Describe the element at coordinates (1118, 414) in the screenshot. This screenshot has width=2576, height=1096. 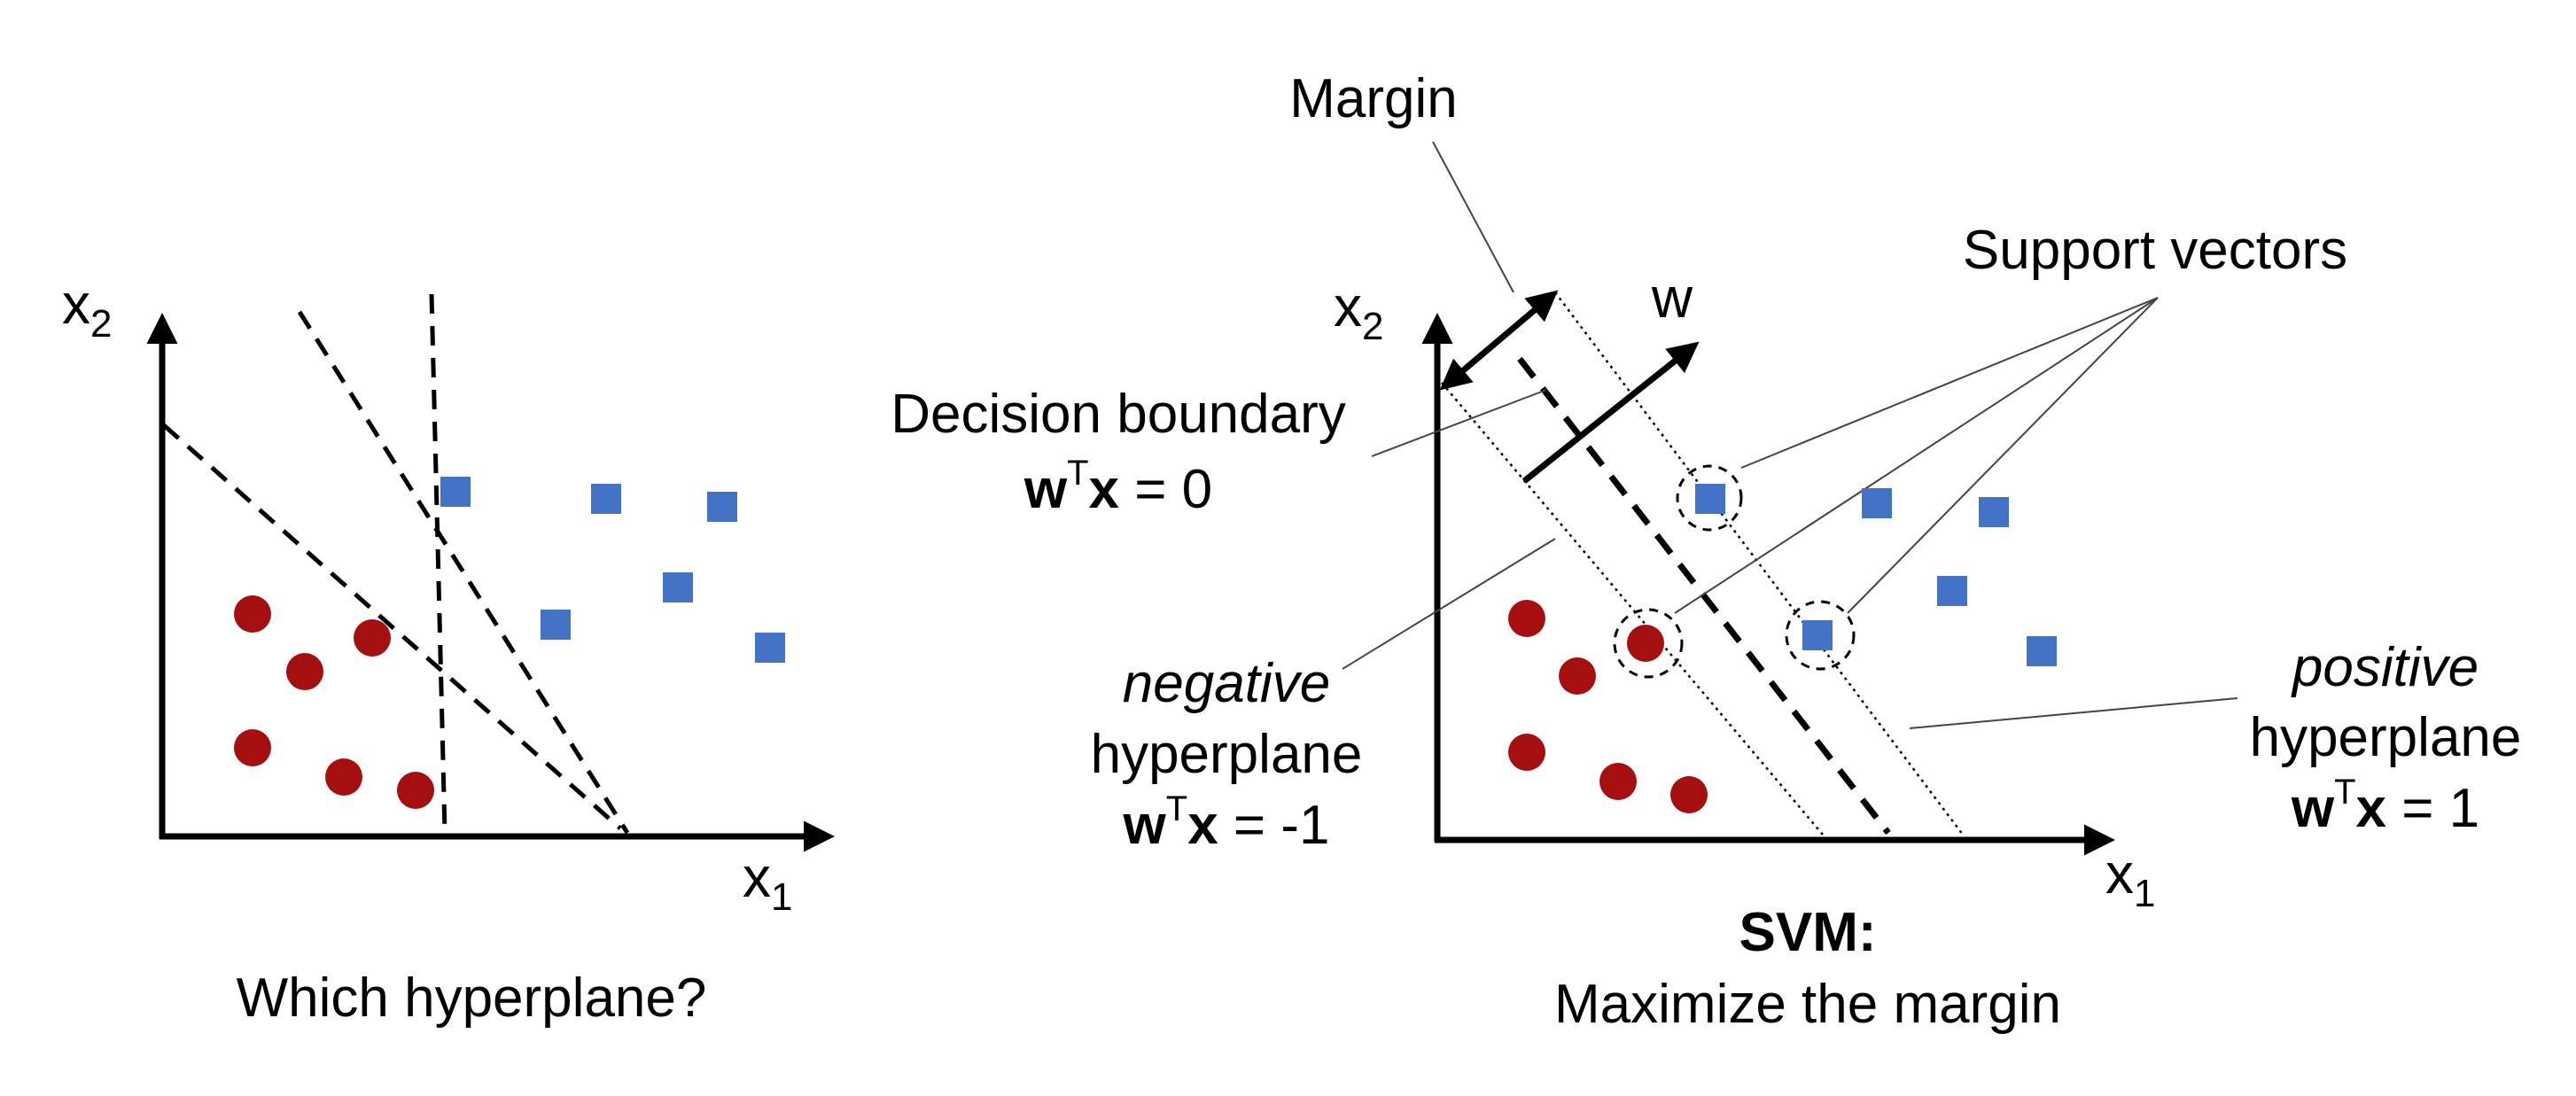
I see `decision-boundary-title: Decision boundary` at that location.